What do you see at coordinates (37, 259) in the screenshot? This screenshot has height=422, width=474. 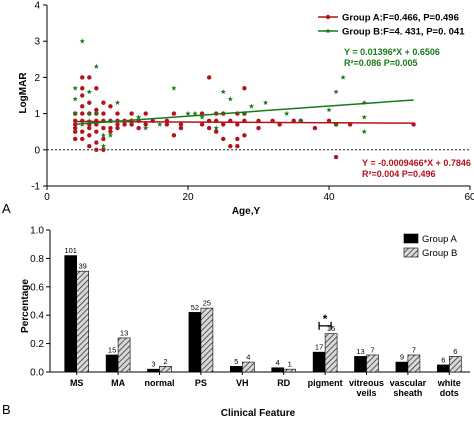 I see `y-tick-label-b: 0.8` at bounding box center [37, 259].